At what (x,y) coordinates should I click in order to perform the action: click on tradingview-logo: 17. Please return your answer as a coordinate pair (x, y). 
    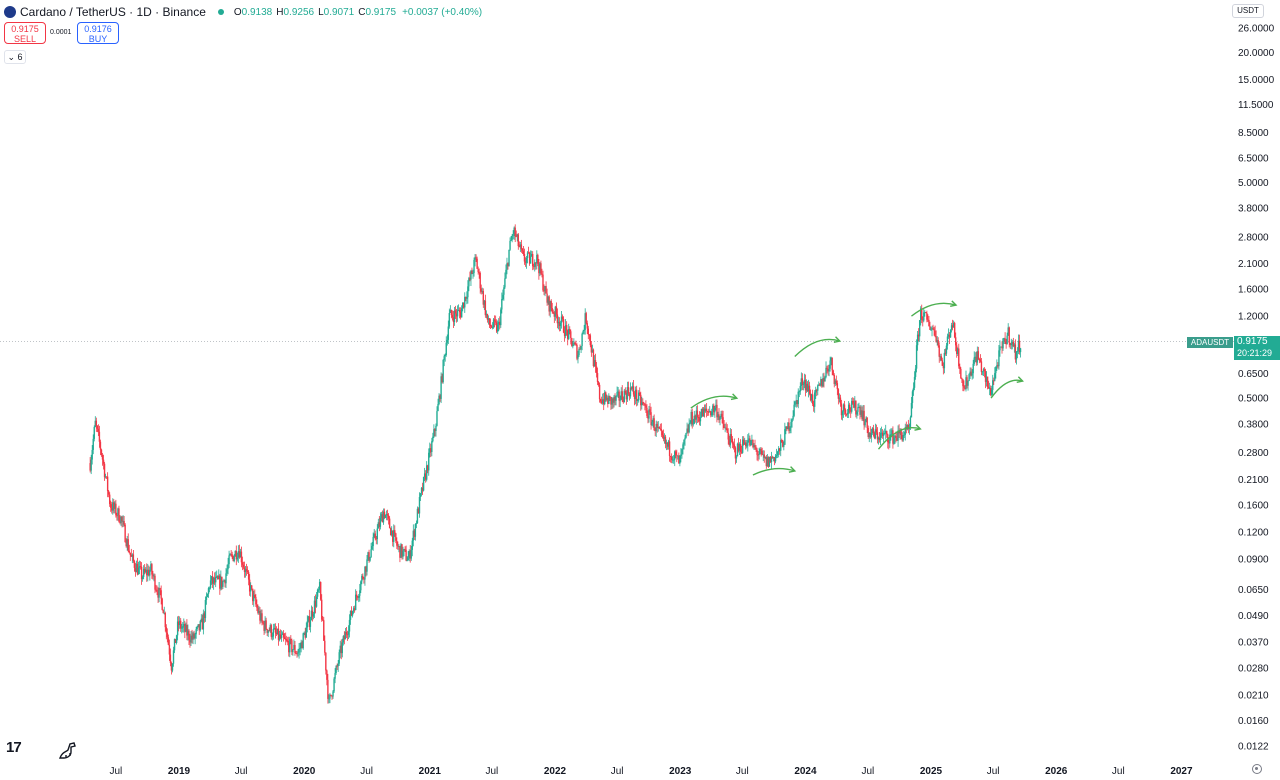
    Looking at the image, I should click on (14, 747).